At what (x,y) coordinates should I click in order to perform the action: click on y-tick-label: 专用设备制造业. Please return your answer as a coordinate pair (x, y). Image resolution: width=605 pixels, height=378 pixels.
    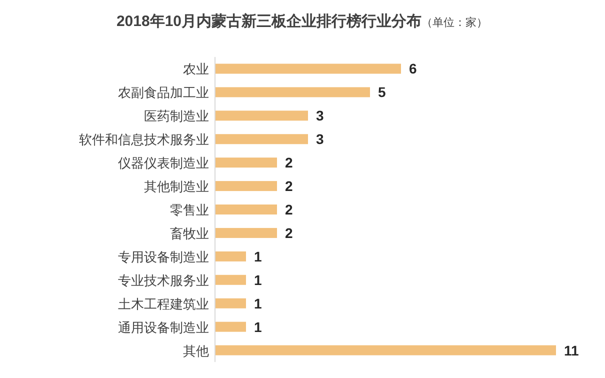
    Looking at the image, I should click on (163, 256).